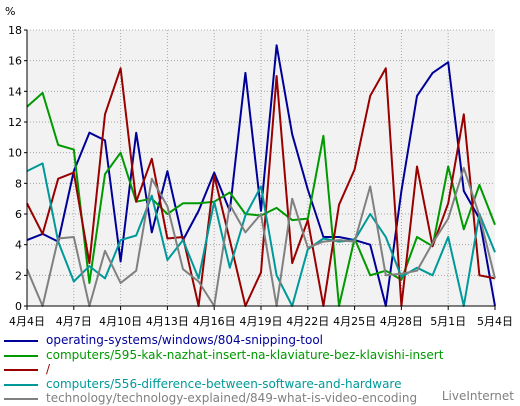 The image size is (520, 406). What do you see at coordinates (18, 214) in the screenshot?
I see `y-tick-label: 6` at bounding box center [18, 214].